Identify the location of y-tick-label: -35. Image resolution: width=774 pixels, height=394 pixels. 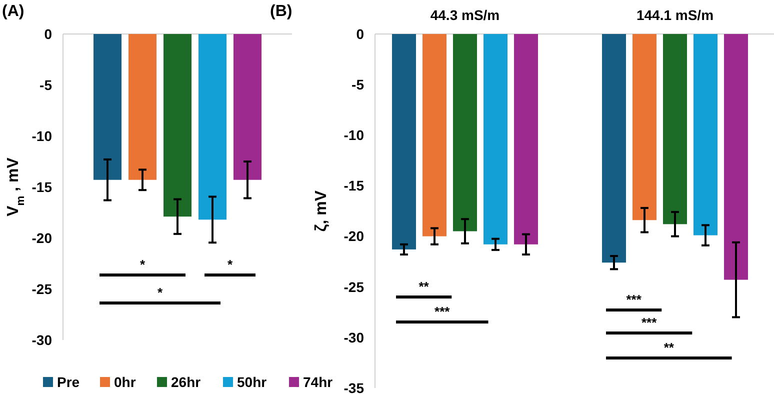
(354, 387).